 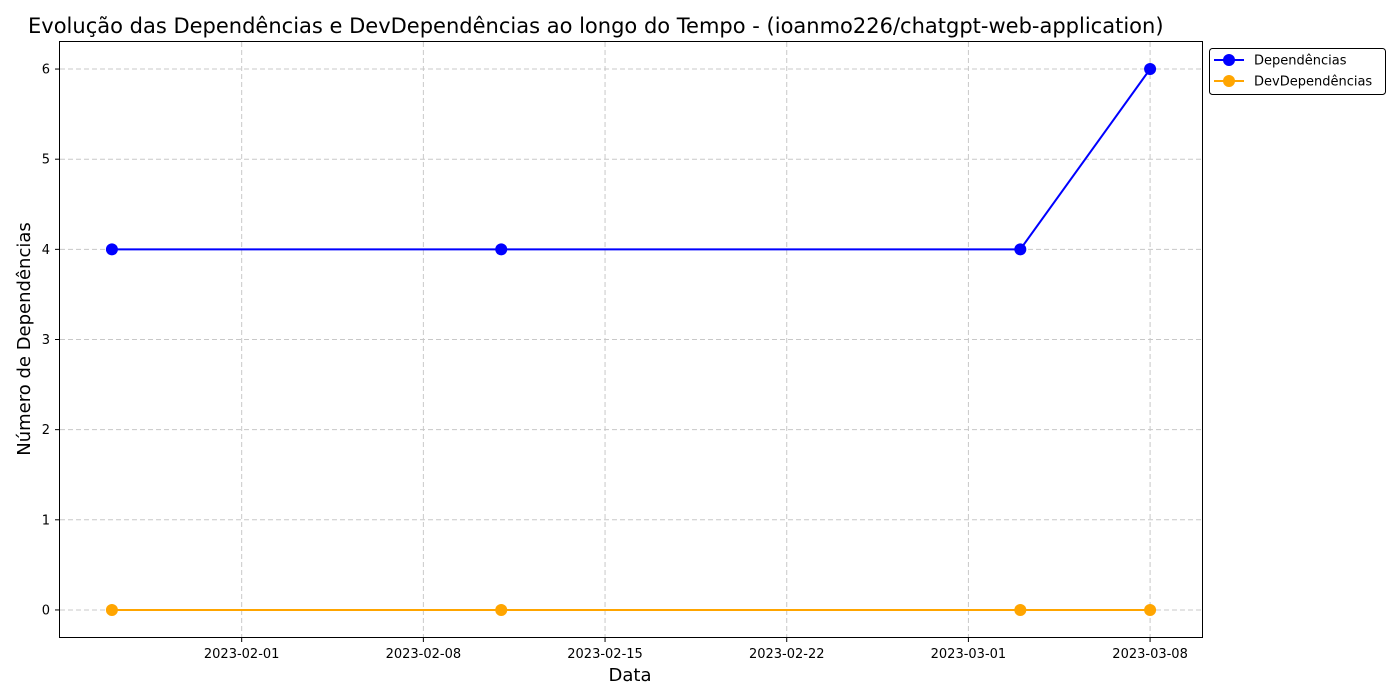 What do you see at coordinates (46, 250) in the screenshot?
I see `y-tick-label: 4` at bounding box center [46, 250].